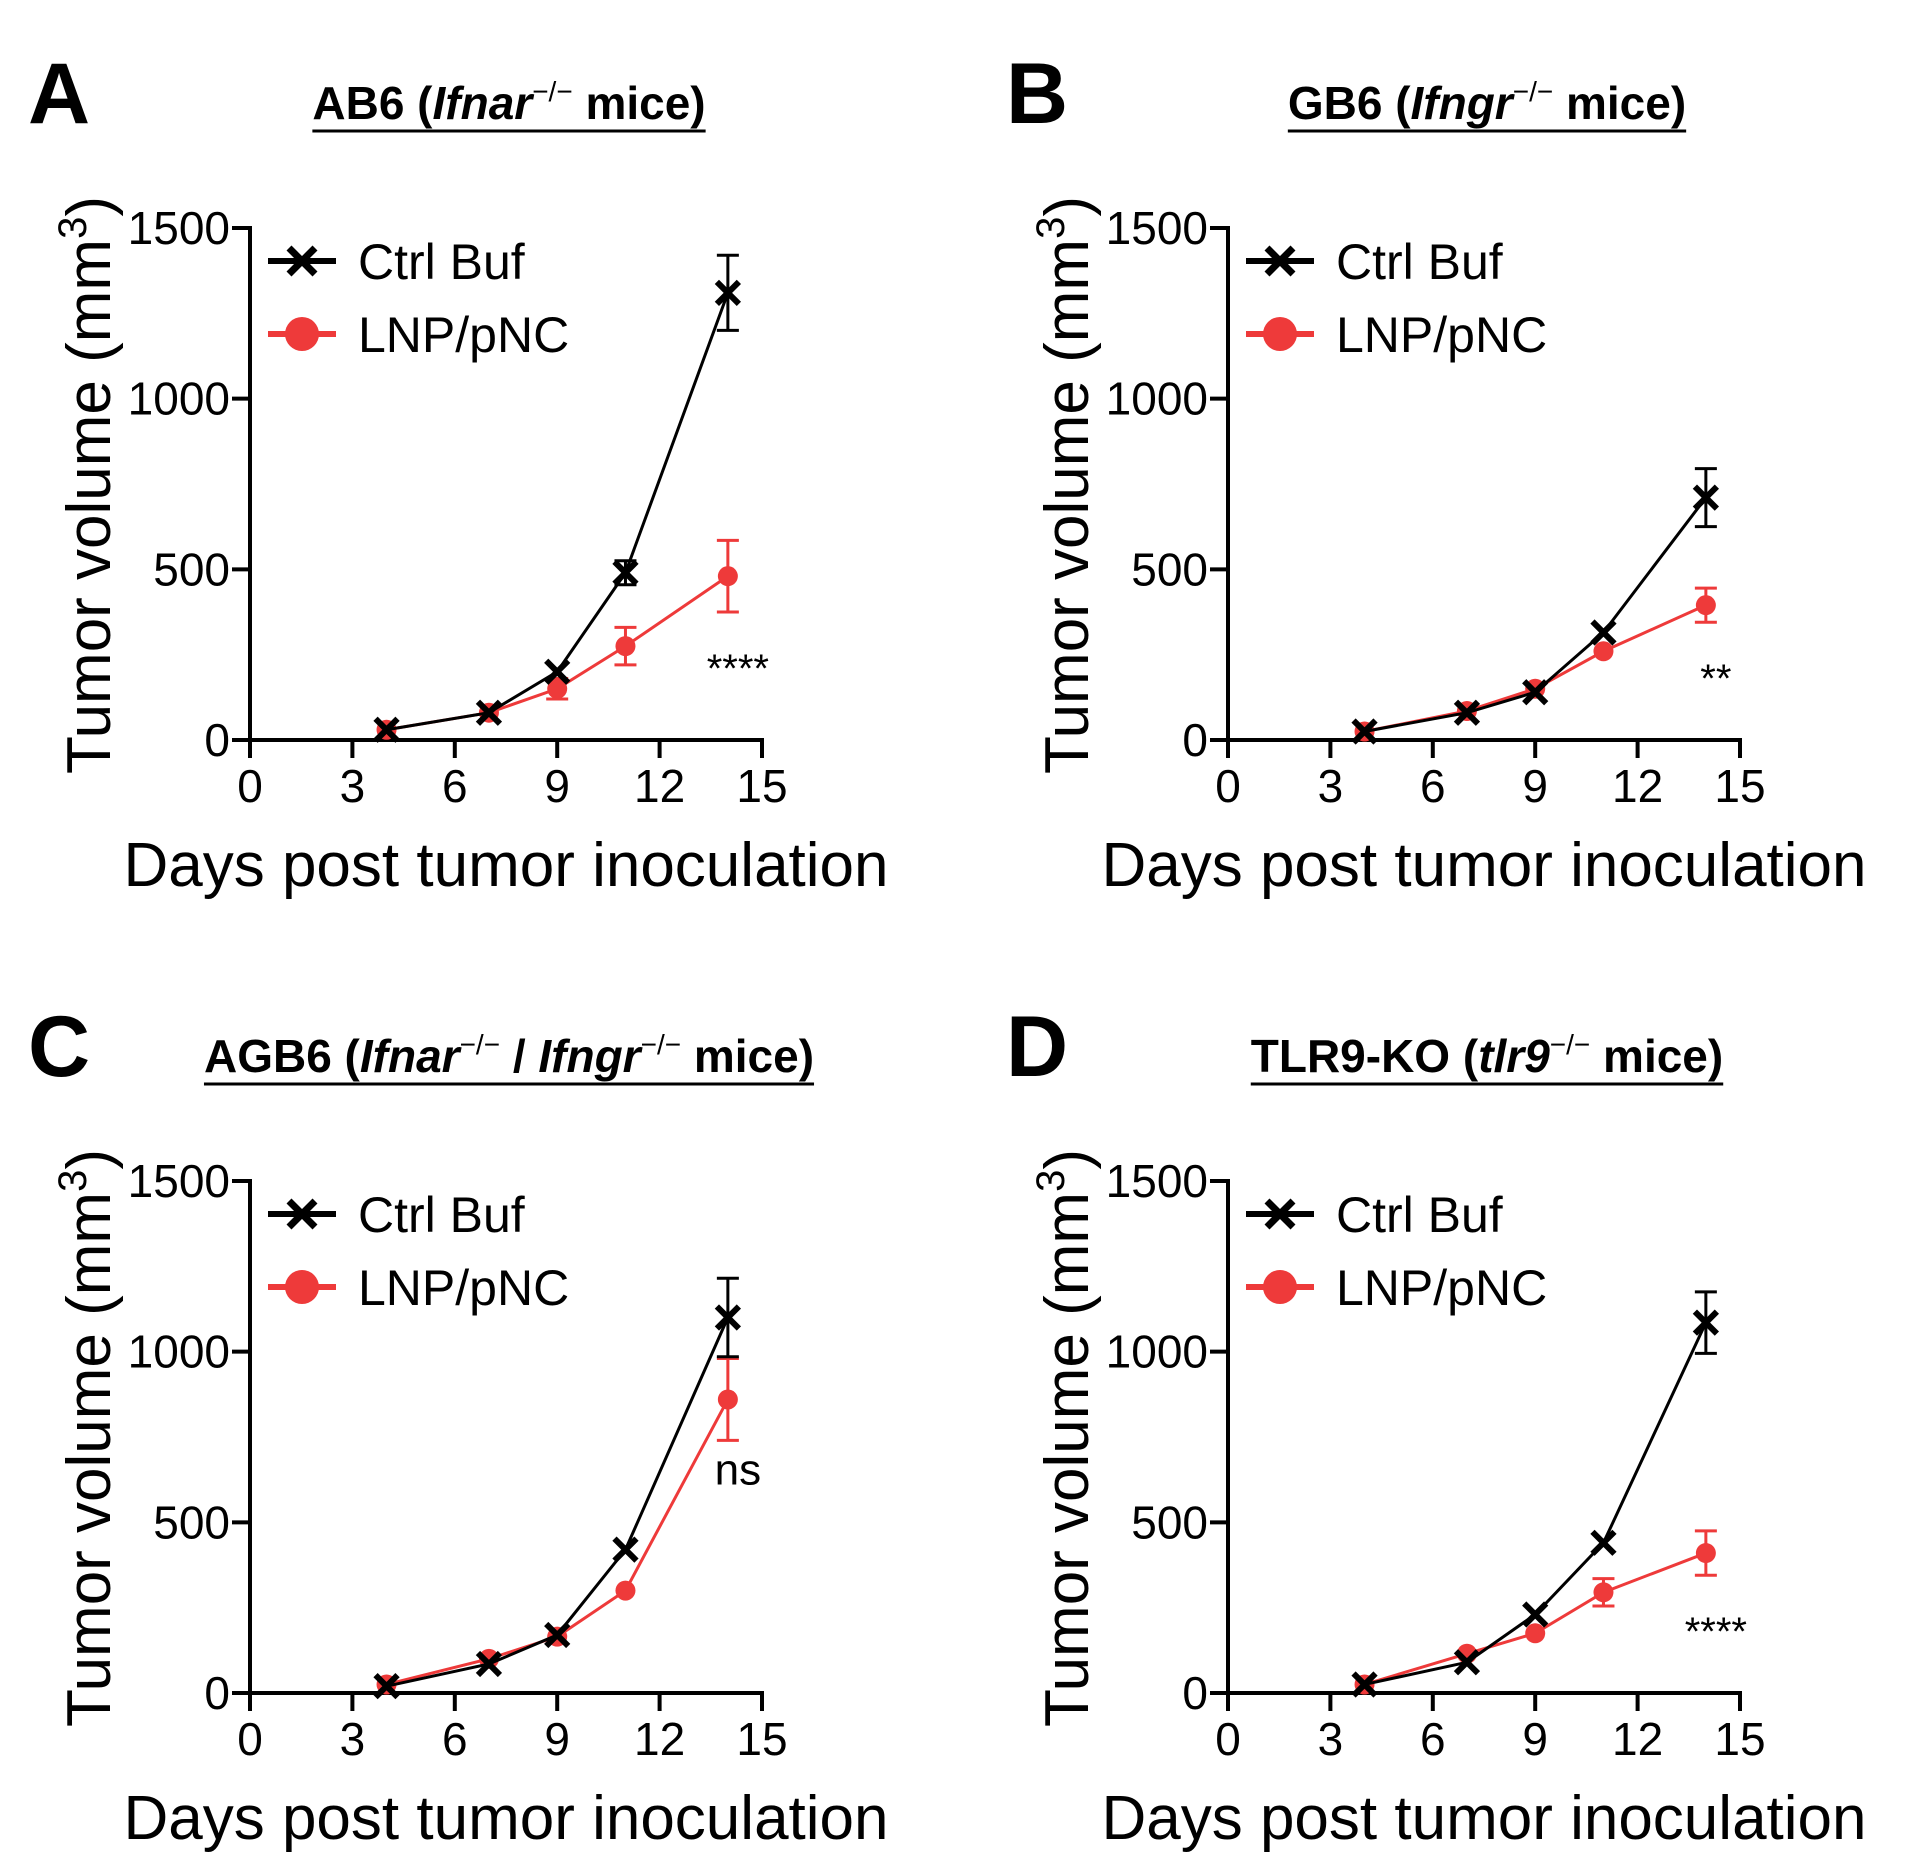  Describe the element at coordinates (1637, 1739) in the screenshot. I see `x-tick-label: 12` at that location.